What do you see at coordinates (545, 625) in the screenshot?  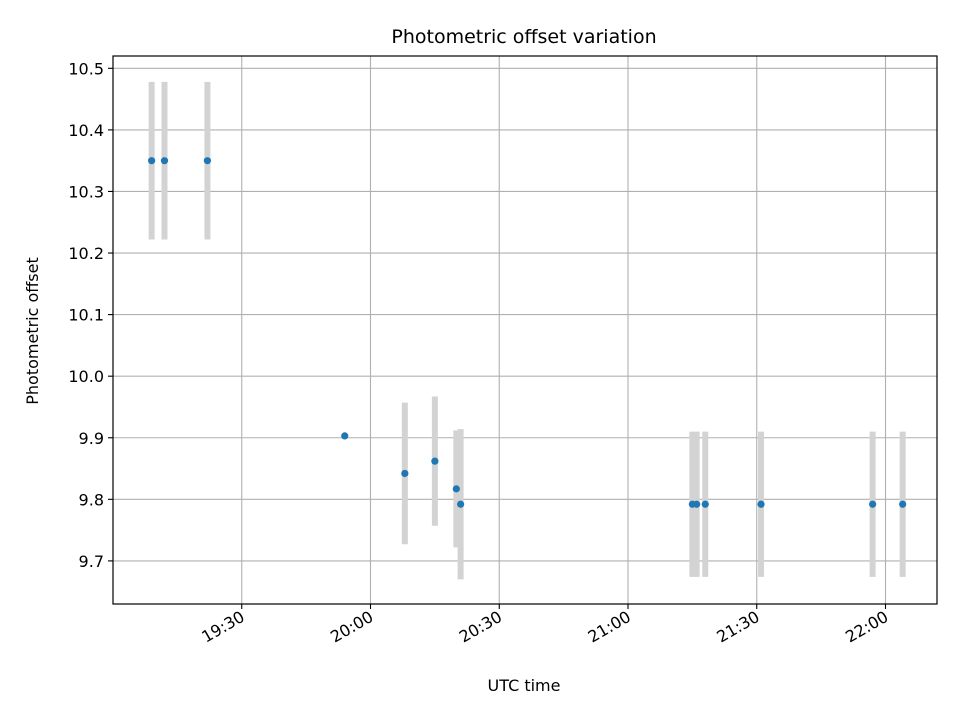 I see `x-axis-ticks: 19:30 20:00 20:30 21:00 21:30 22:00` at bounding box center [545, 625].